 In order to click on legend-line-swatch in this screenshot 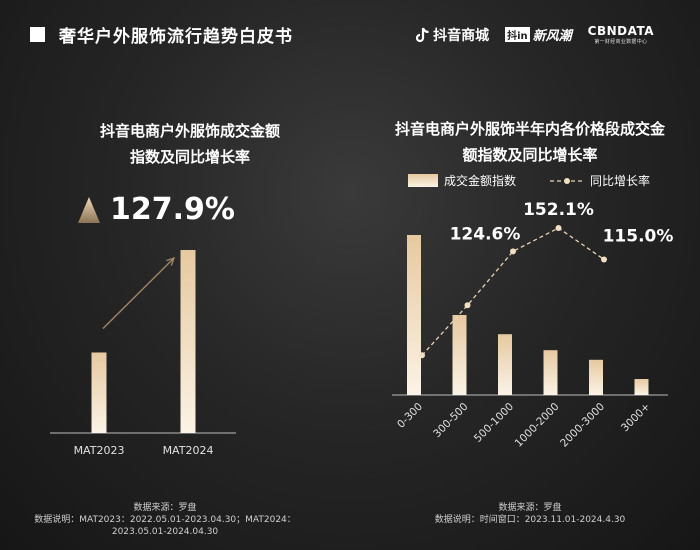, I will do `click(567, 180)`.